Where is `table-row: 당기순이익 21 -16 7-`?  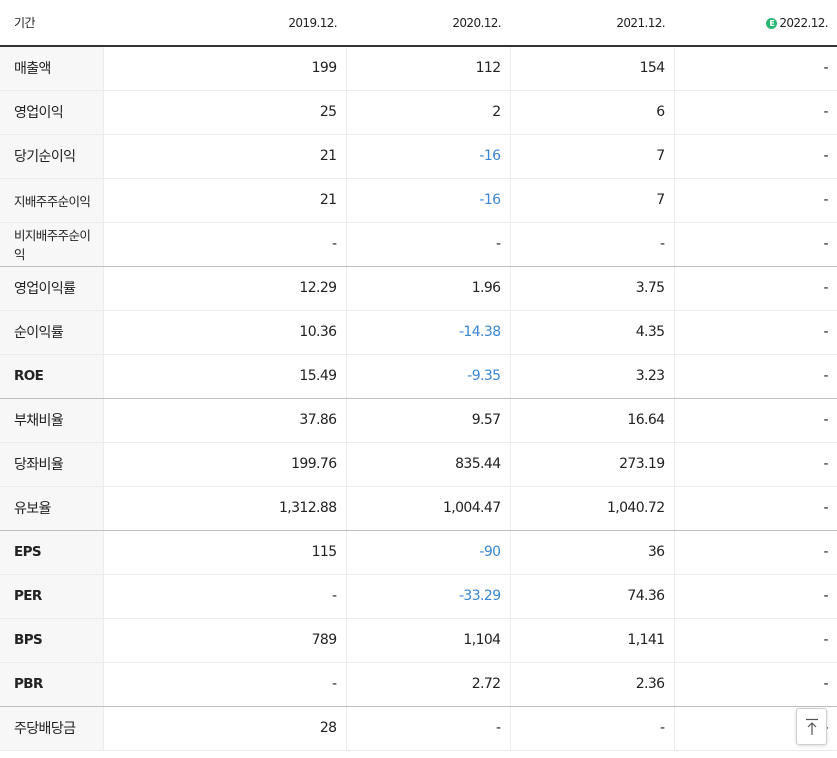
table-row: 당기순이익 21 -16 7- is located at coordinates (418, 156).